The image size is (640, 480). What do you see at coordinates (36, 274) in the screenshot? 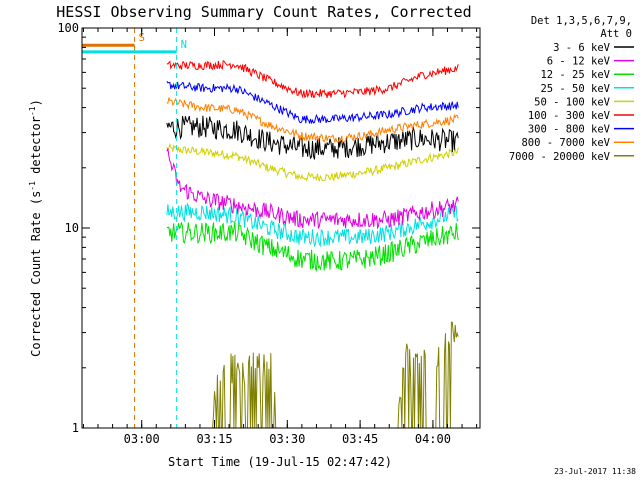
I see `y-axis-label-start: Corrected Count Rate (s` at bounding box center [36, 274].